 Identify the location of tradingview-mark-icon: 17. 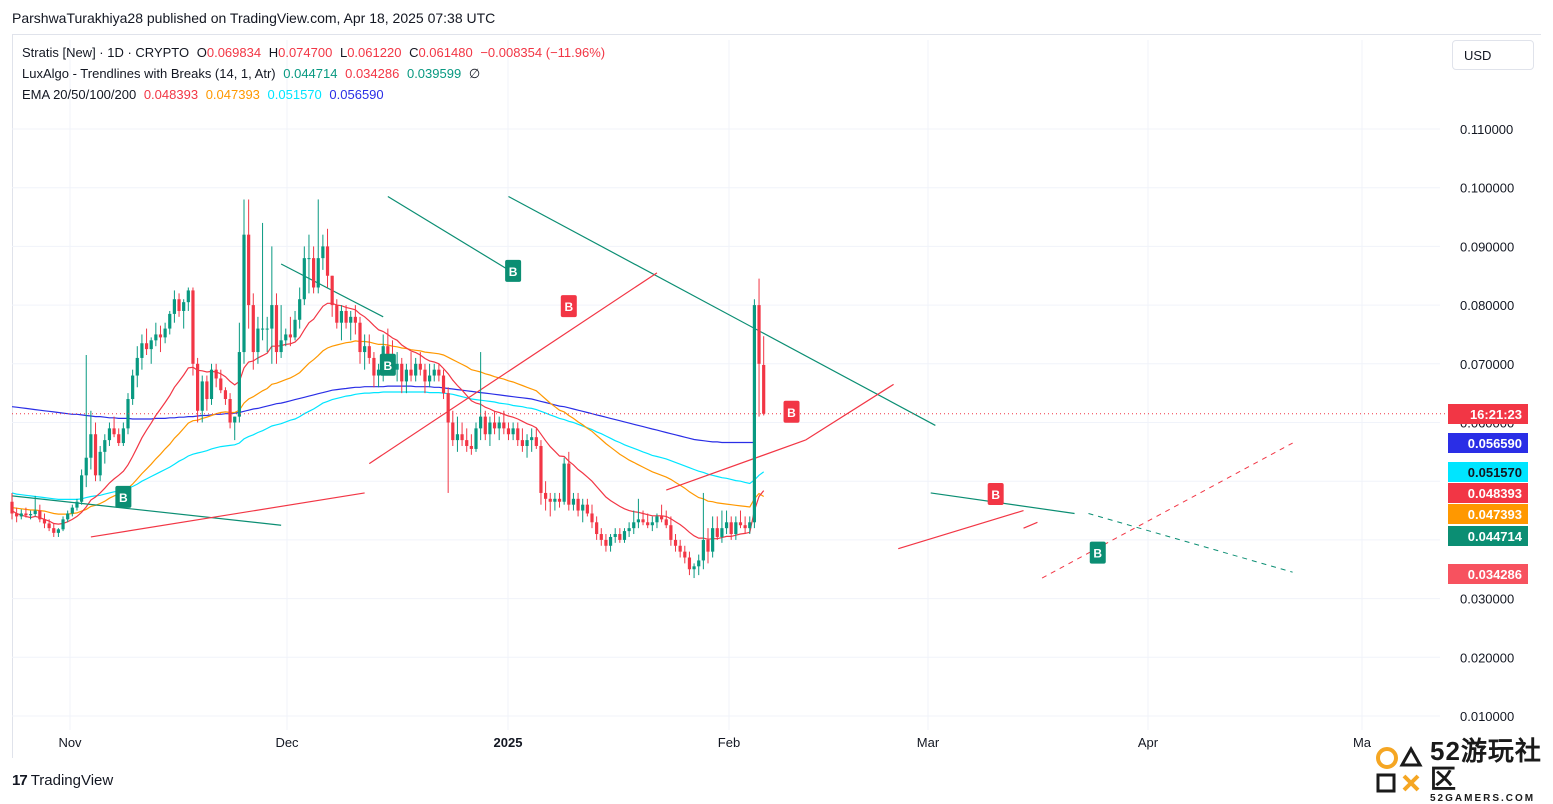
(20, 780).